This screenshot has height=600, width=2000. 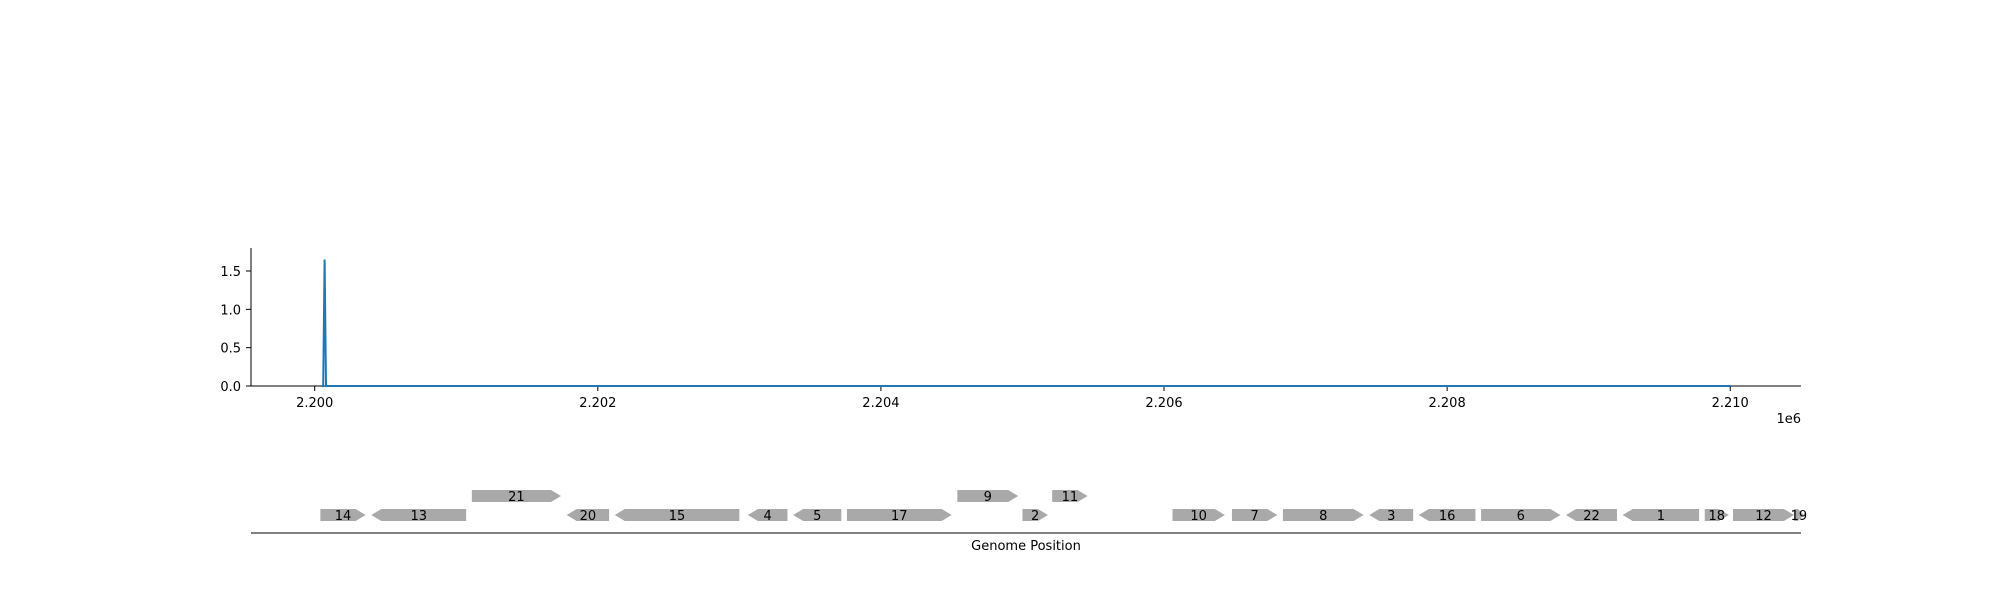 I want to click on gene-label: 20, so click(x=588, y=516).